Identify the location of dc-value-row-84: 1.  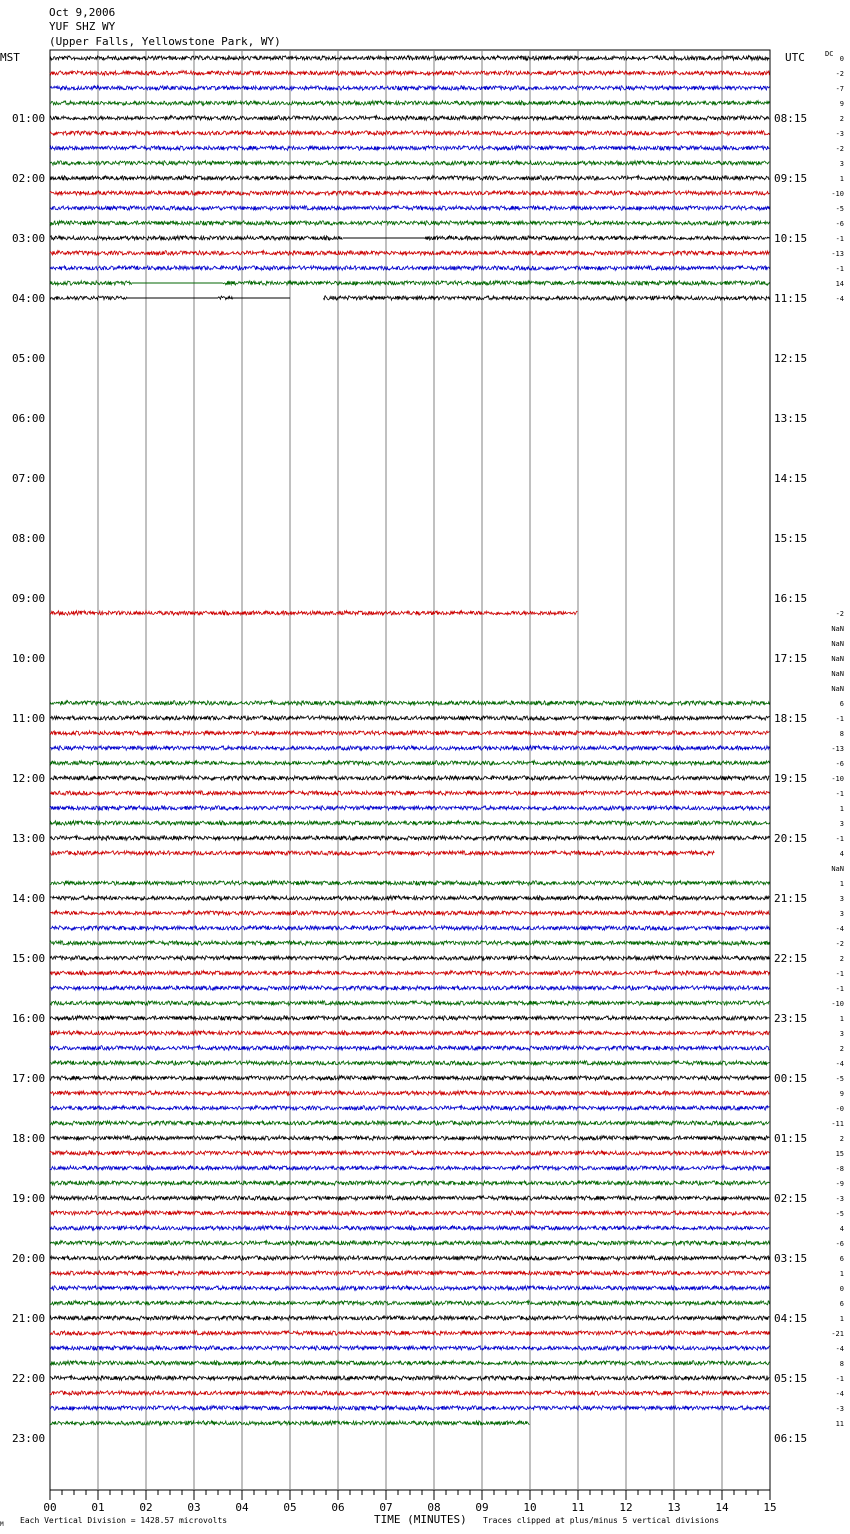
(842, 1319).